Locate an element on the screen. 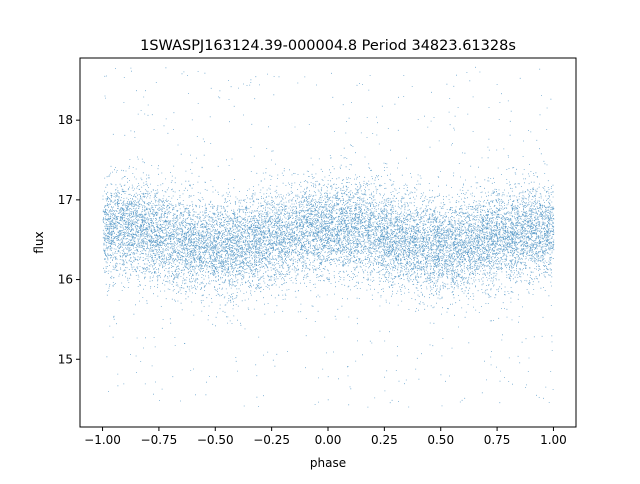 The width and height of the screenshot is (640, 484). x-axis: −1.00 −0.75 −0.50 −0.25 0.00 0.25 0.50 0.75 1.00 is located at coordinates (325, 437).